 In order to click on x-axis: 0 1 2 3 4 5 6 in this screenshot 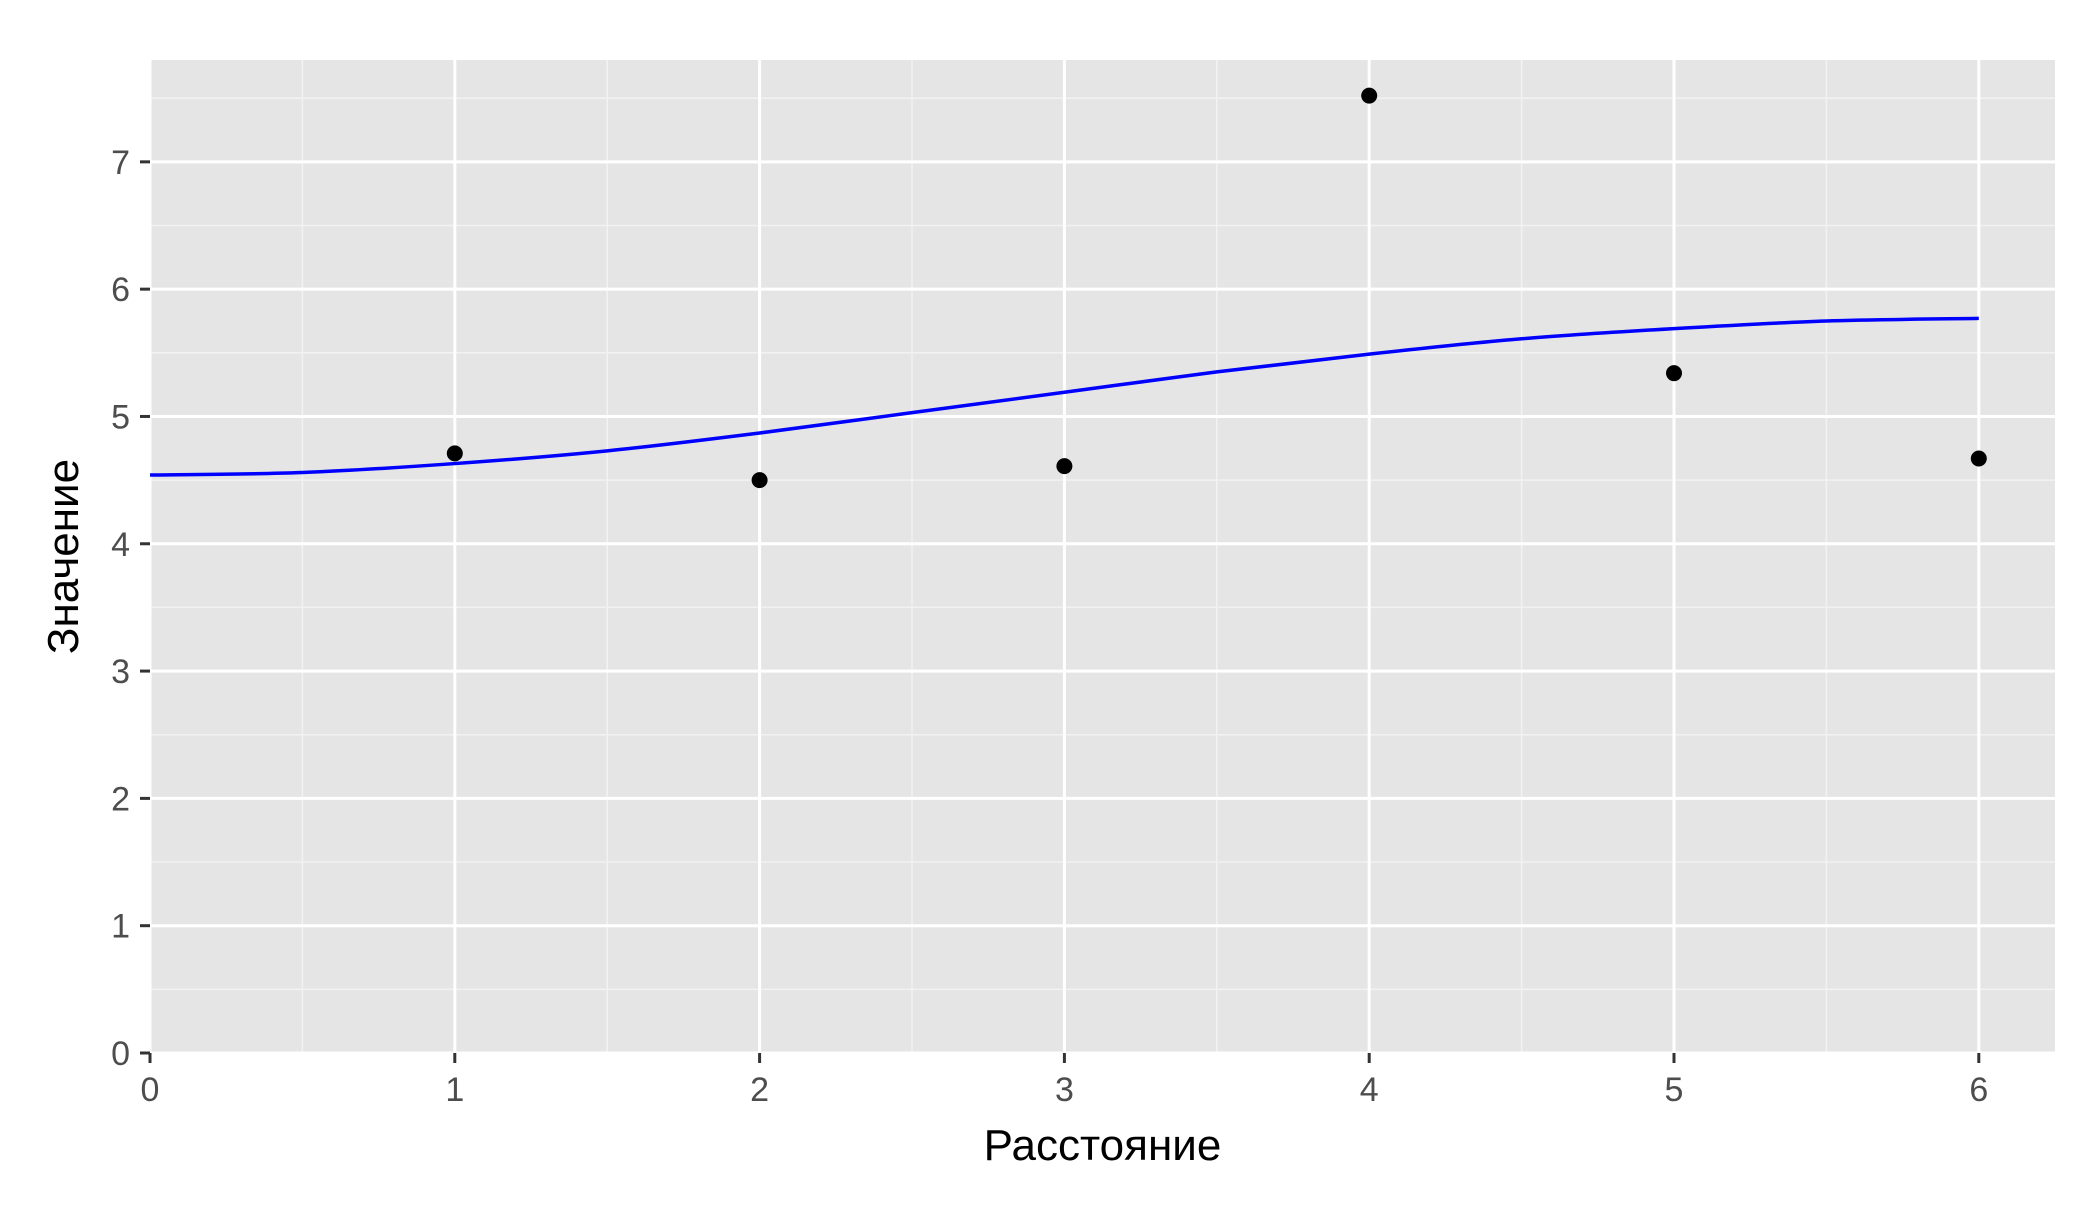, I will do `click(1064, 1081)`.